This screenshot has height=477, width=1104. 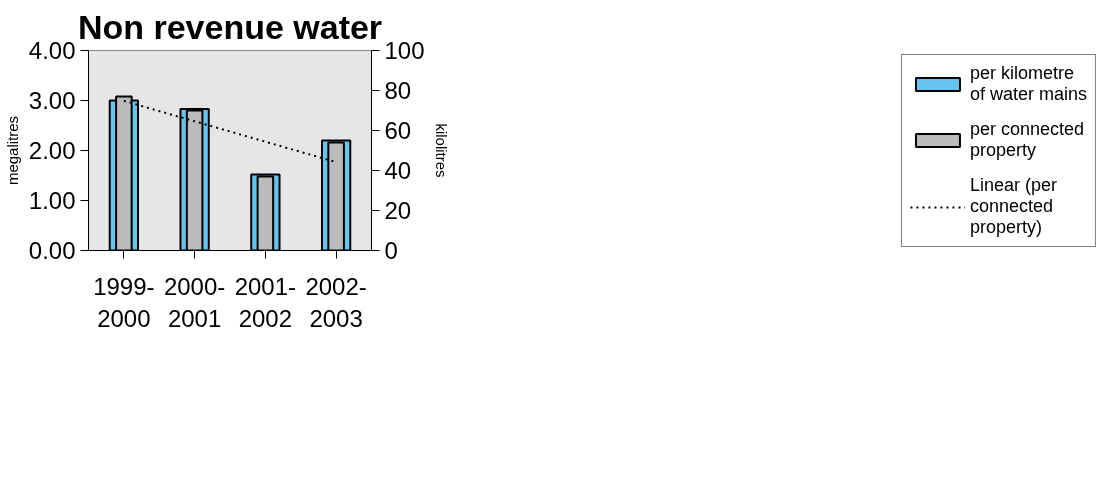 What do you see at coordinates (52, 100) in the screenshot?
I see `y-tick-label: 3.00` at bounding box center [52, 100].